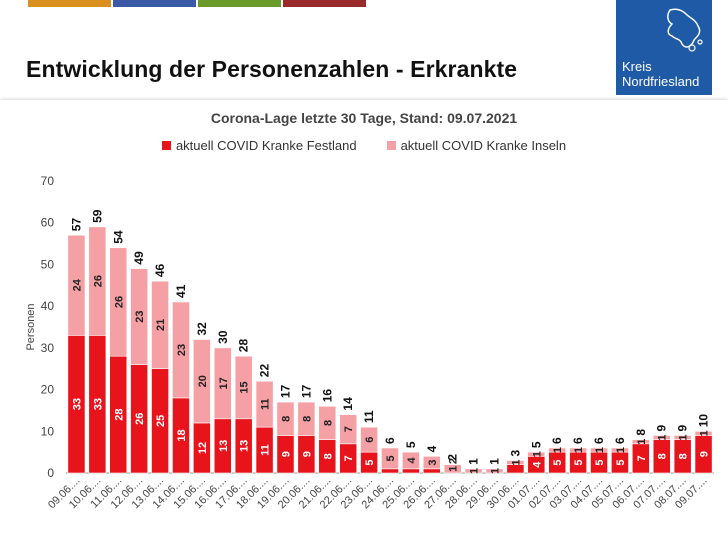 Image resolution: width=728 pixels, height=546 pixels. Describe the element at coordinates (181, 291) in the screenshot. I see `data-label-total: 41` at that location.